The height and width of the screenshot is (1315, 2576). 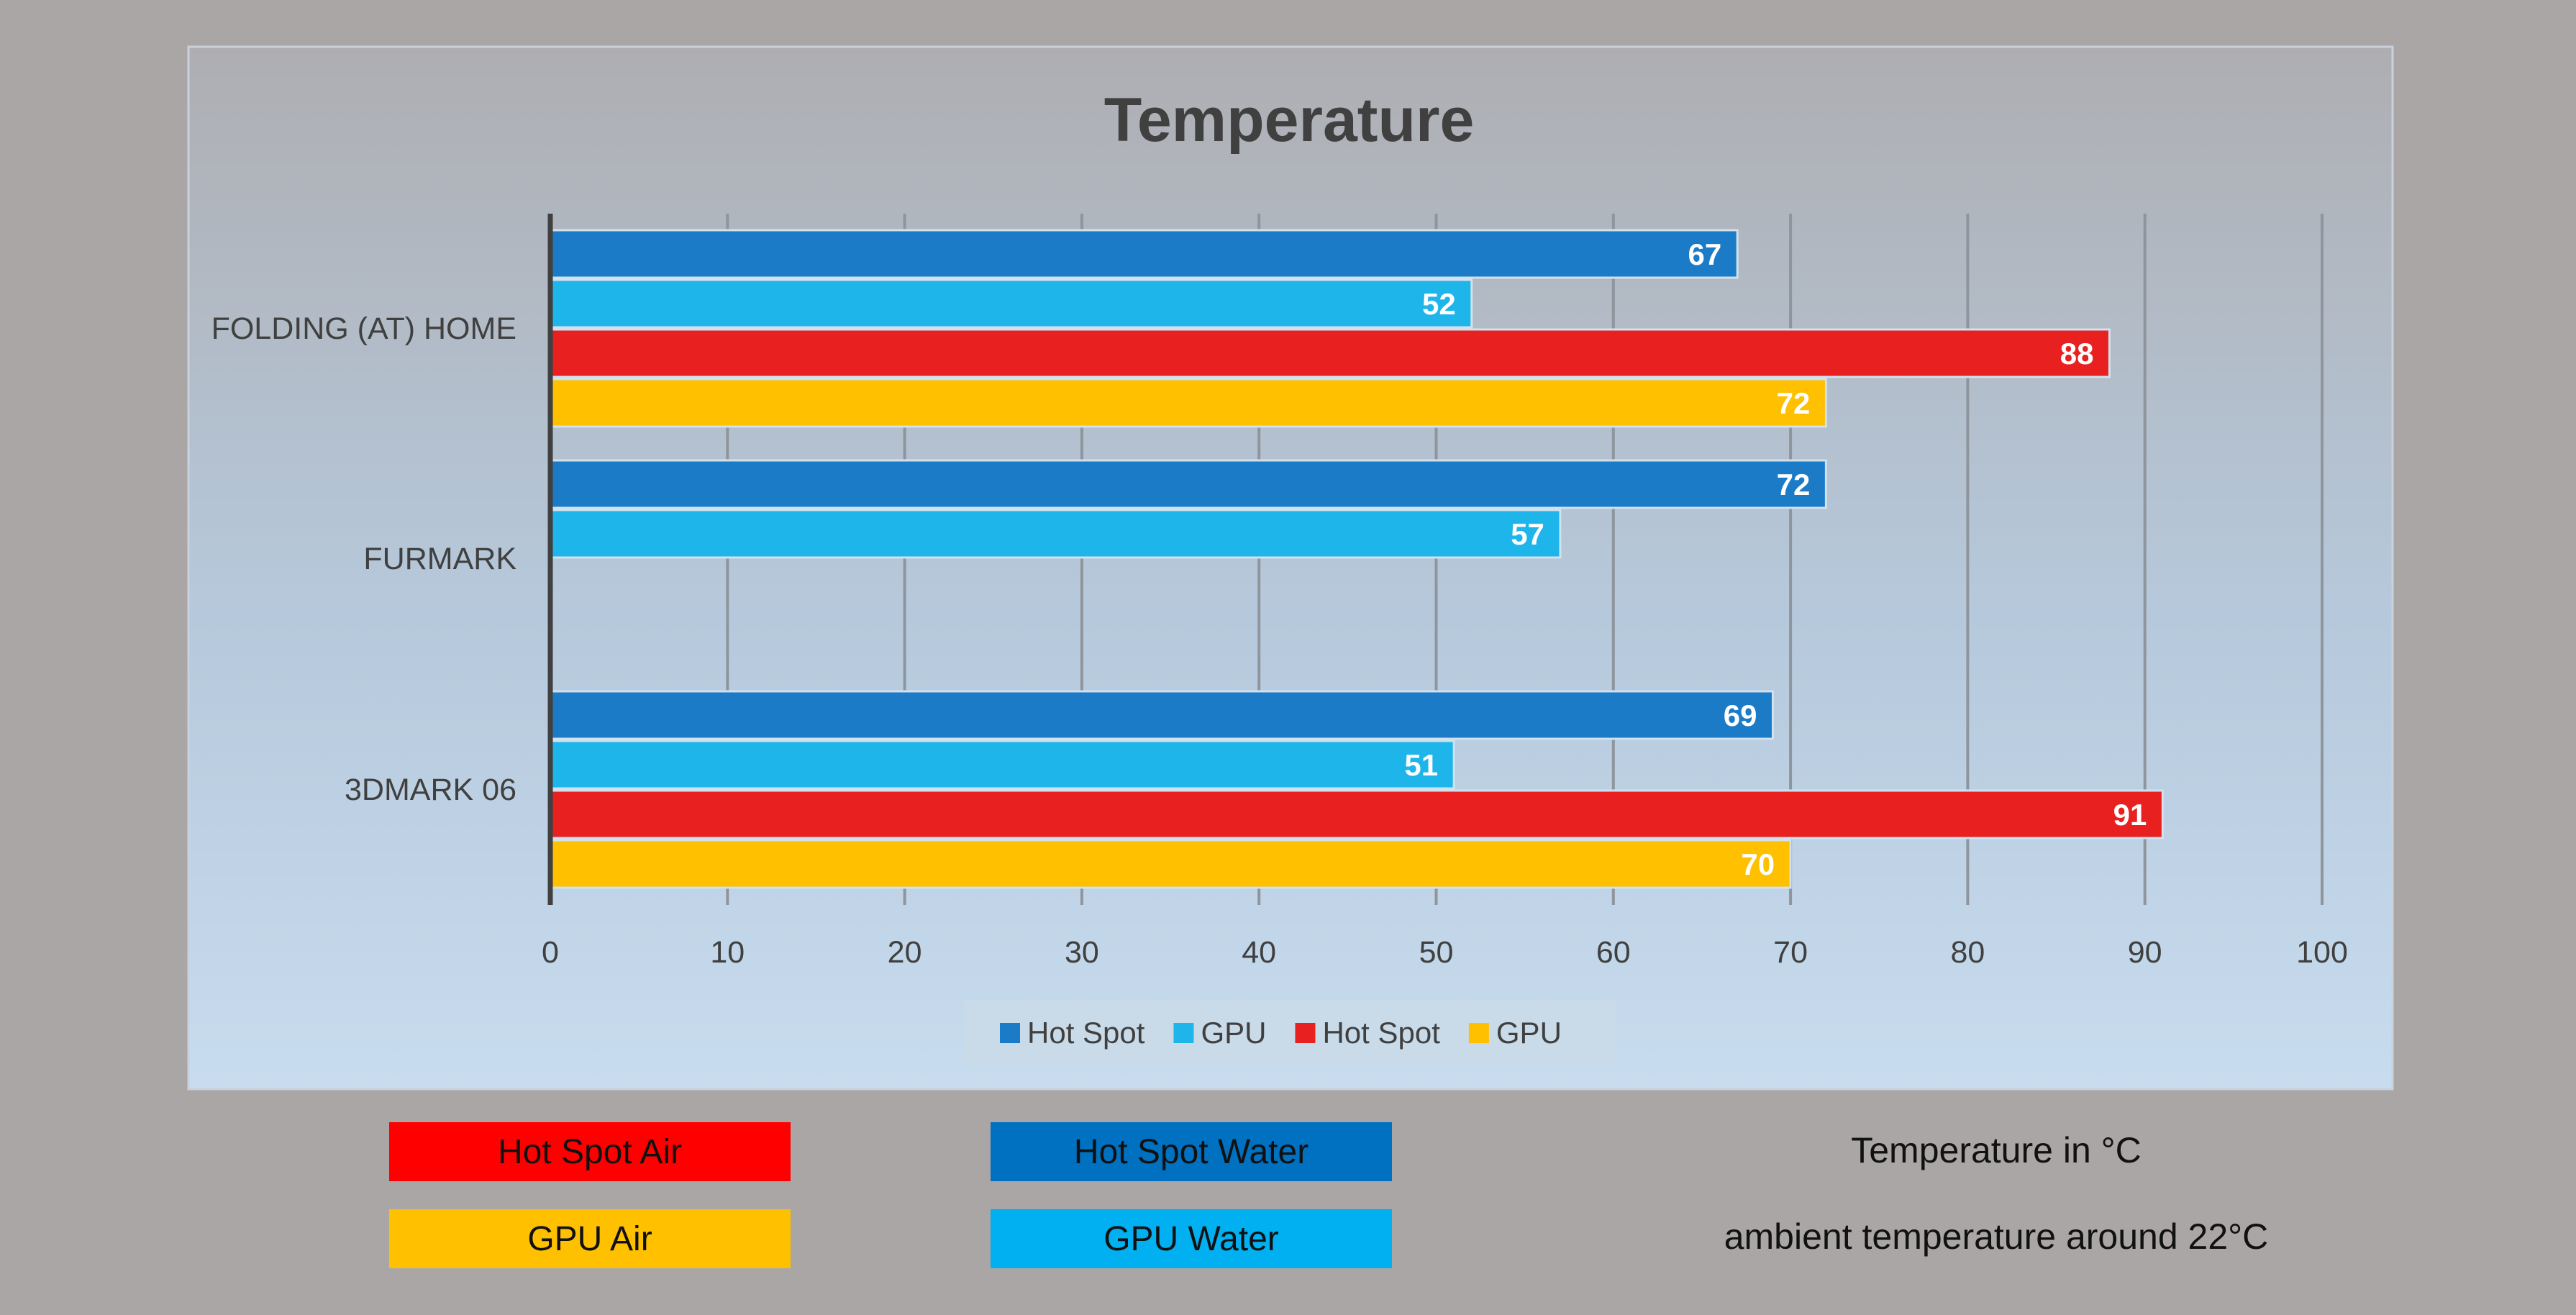 What do you see at coordinates (550, 952) in the screenshot?
I see `x-tick-label: 0` at bounding box center [550, 952].